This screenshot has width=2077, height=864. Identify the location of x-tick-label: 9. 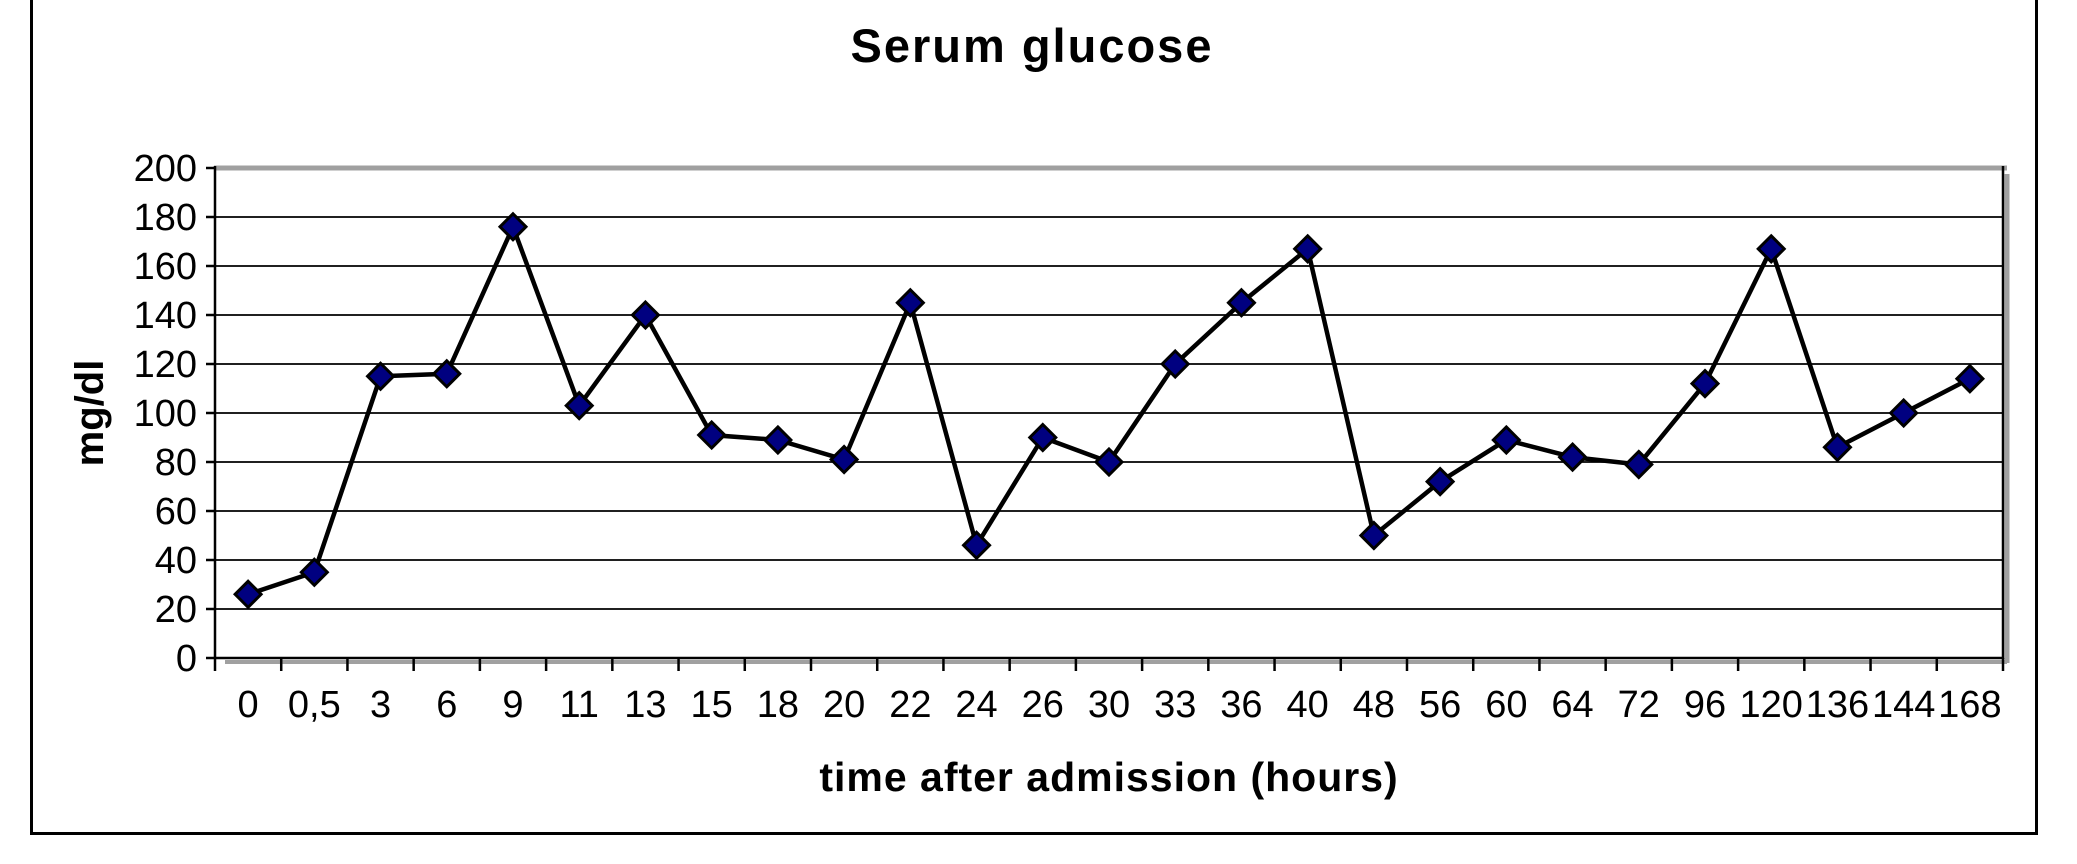
(512, 705).